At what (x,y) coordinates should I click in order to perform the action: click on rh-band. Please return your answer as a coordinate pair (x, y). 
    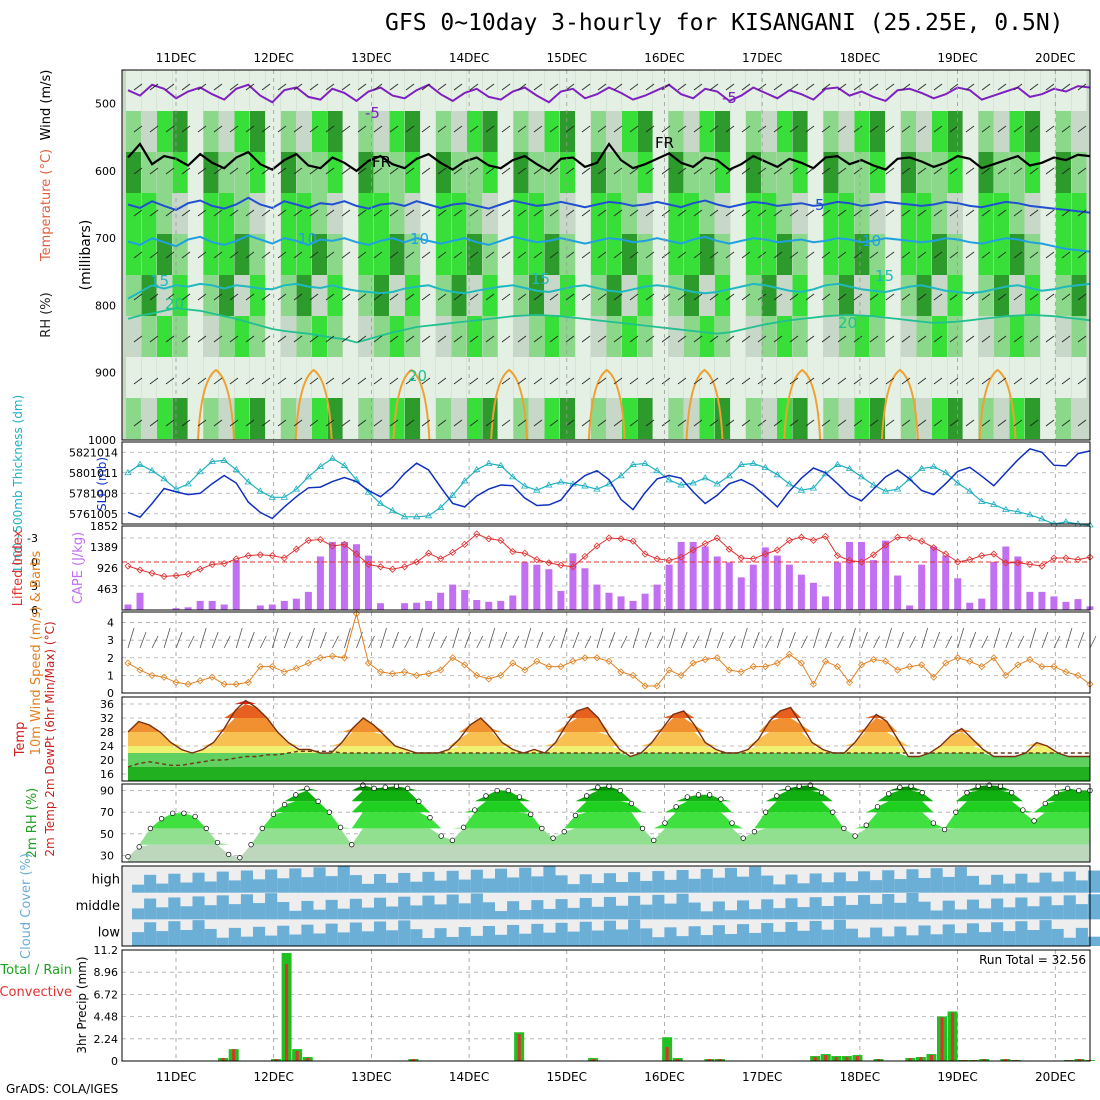
    Looking at the image, I should click on (609, 796).